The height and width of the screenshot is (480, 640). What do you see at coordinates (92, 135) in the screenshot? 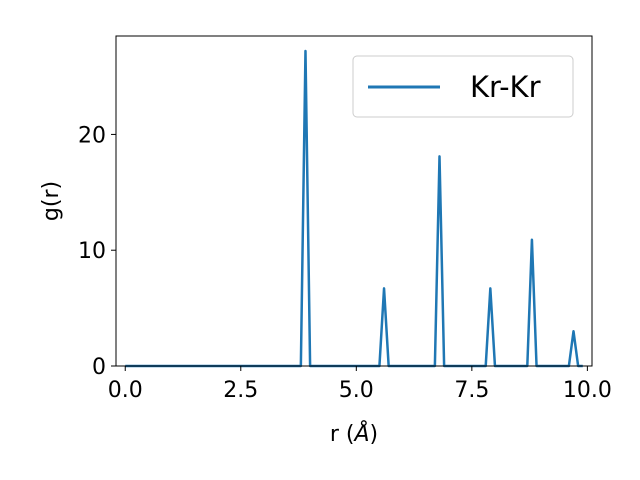
I see `y-tick-label: 20` at bounding box center [92, 135].